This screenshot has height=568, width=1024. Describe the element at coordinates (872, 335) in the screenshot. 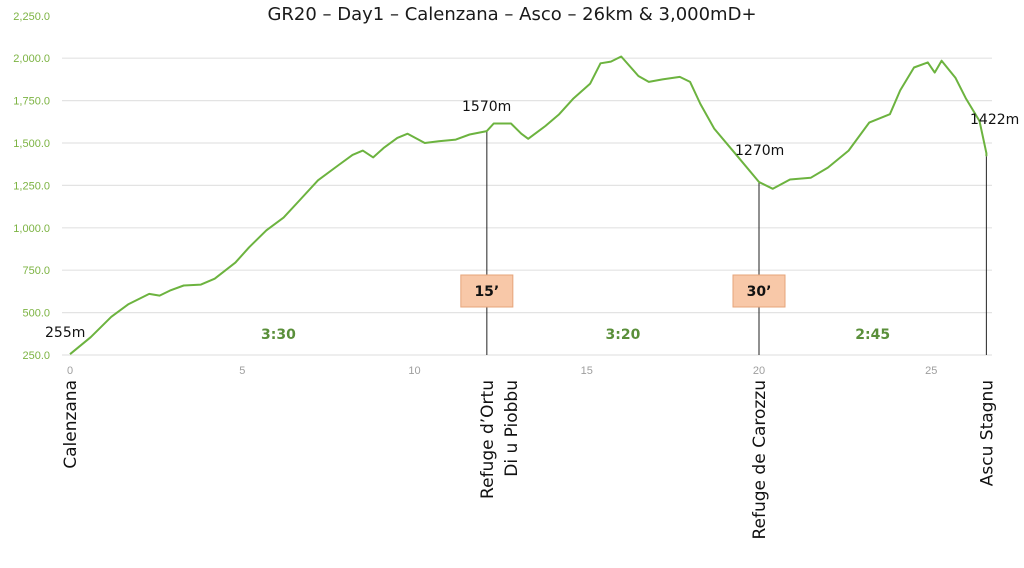

I see `segment-duration: 2:45` at that location.